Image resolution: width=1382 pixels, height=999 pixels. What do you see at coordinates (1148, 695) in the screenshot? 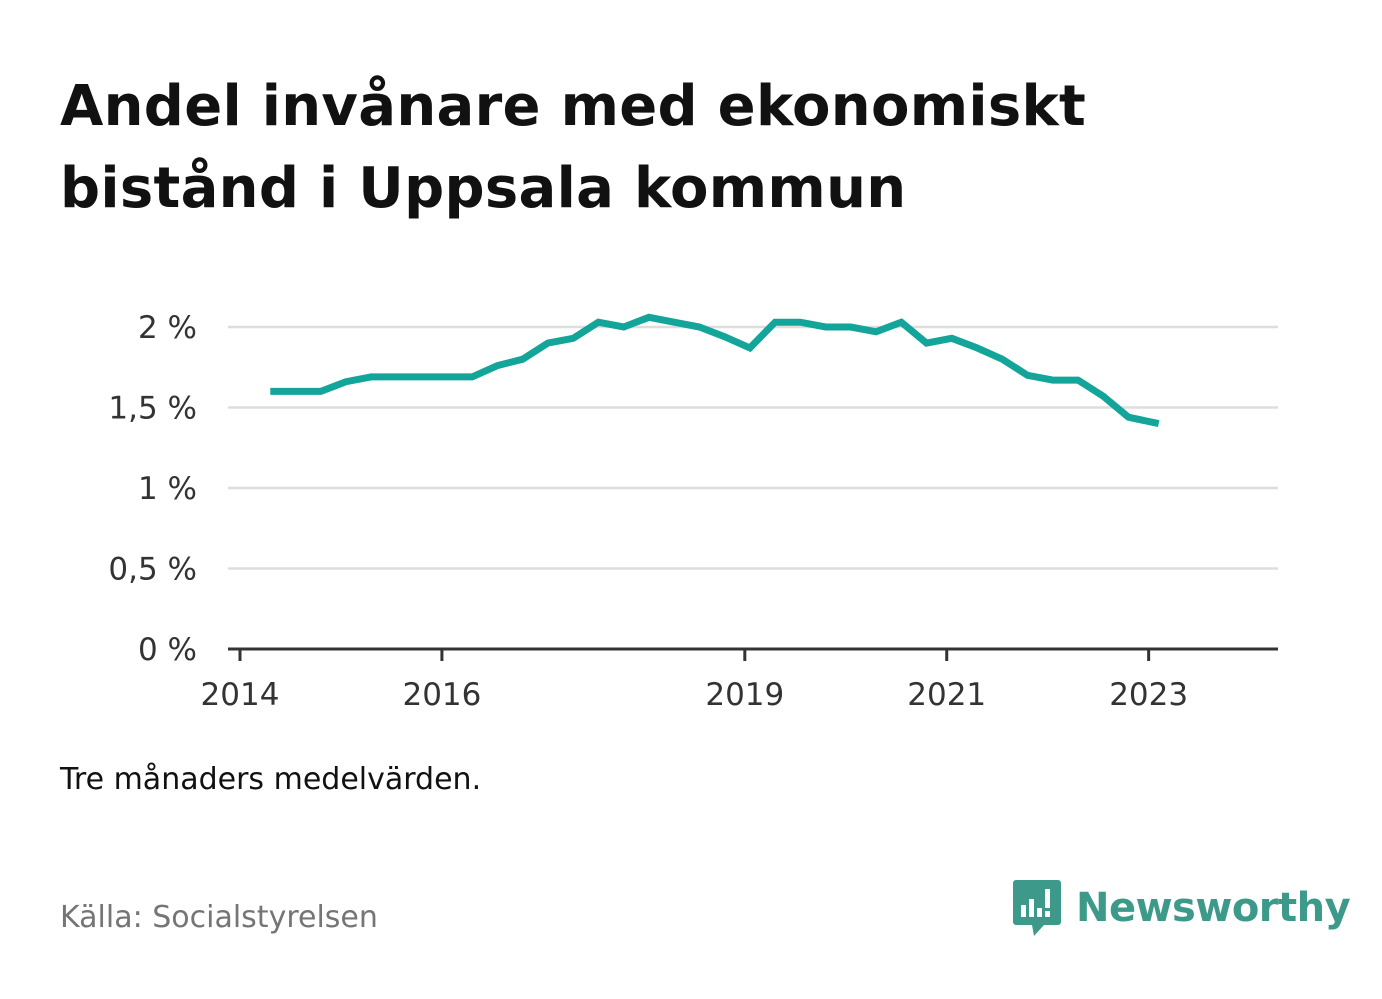
I see `x-tick-label: 2023` at bounding box center [1148, 695].